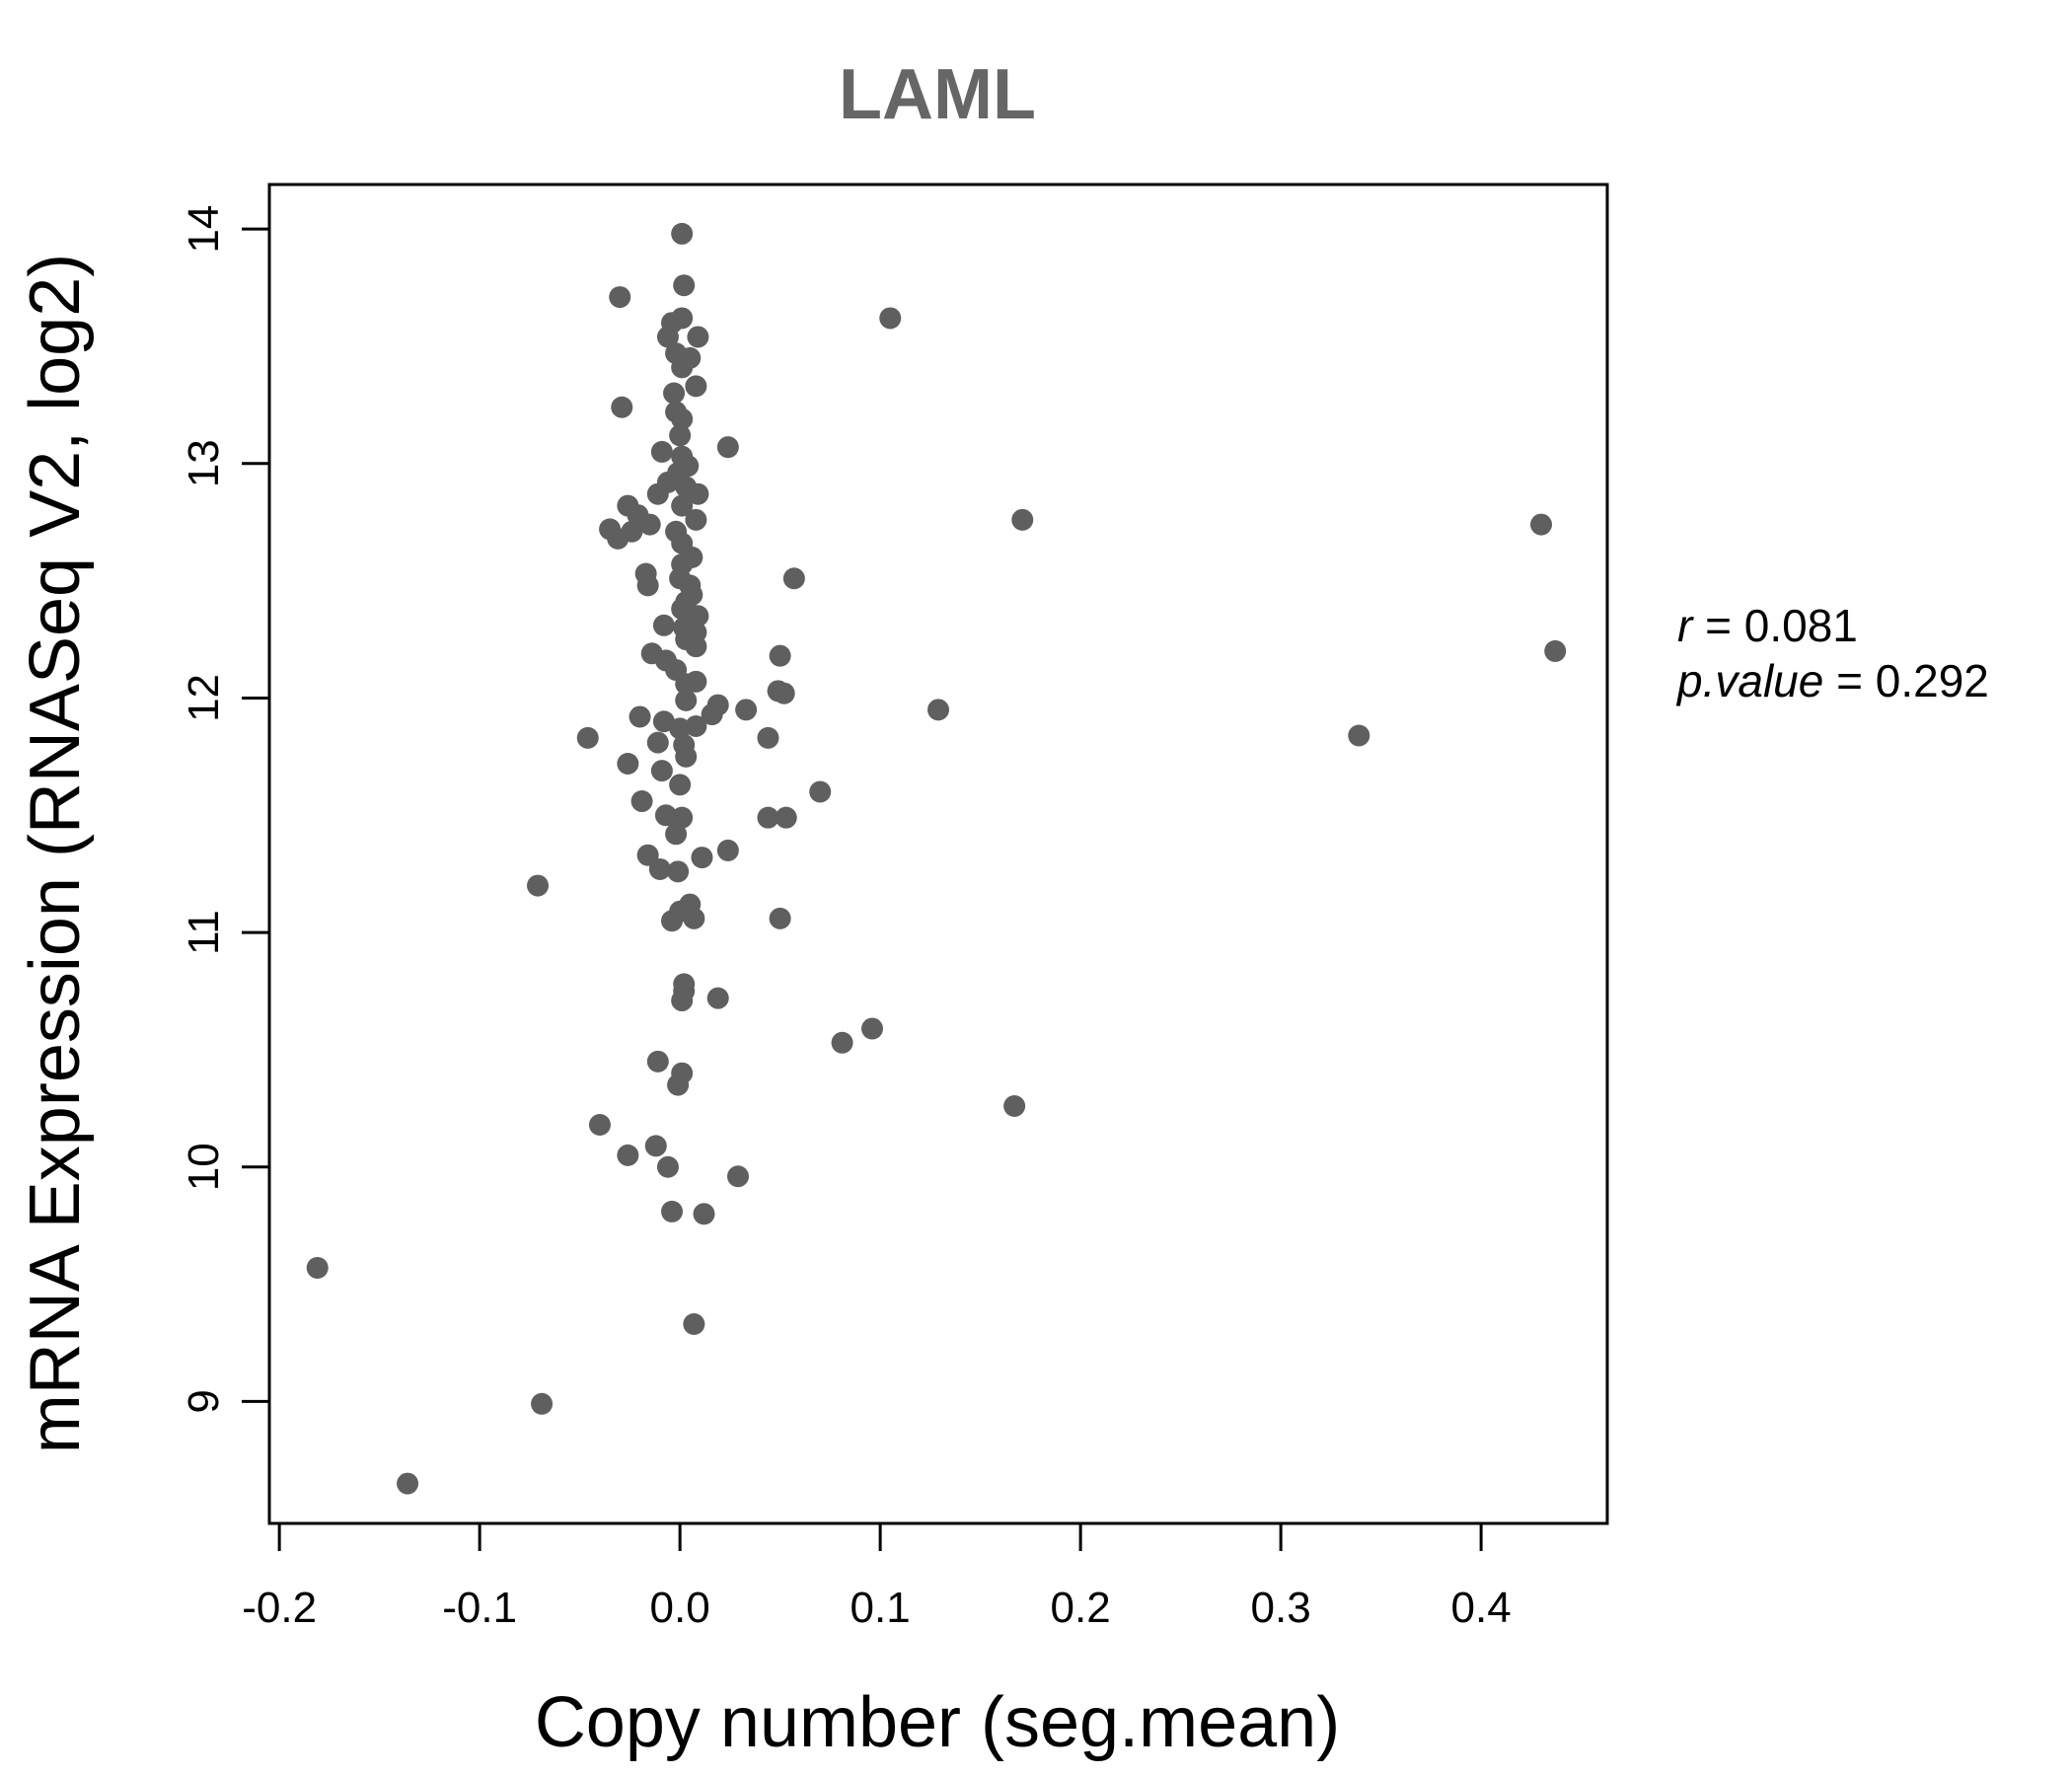 Image resolution: width=2072 pixels, height=1776 pixels. I want to click on y-axis-label: mRNA Expression (RNASeq V2, log2), so click(56, 854).